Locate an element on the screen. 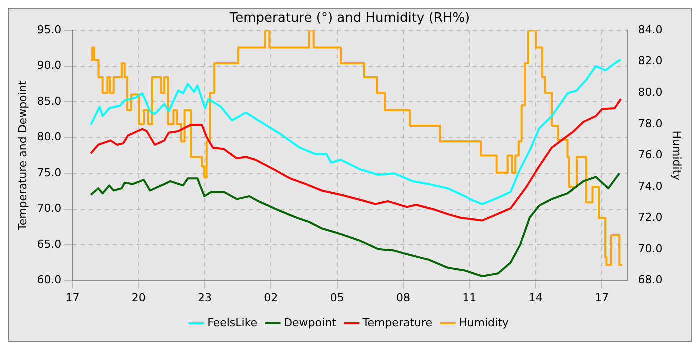  y2-tick-label: 70.0 is located at coordinates (650, 249).